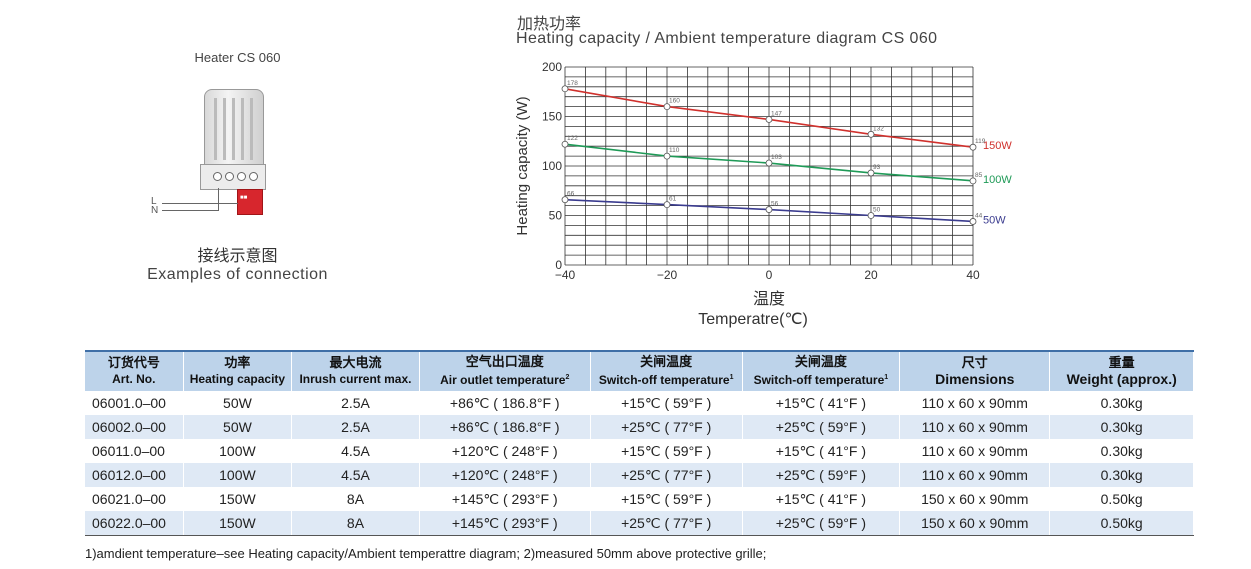 This screenshot has height=569, width=1251. What do you see at coordinates (975, 499) in the screenshot?
I see `table-cell: 150 x 60 x 90mm` at bounding box center [975, 499].